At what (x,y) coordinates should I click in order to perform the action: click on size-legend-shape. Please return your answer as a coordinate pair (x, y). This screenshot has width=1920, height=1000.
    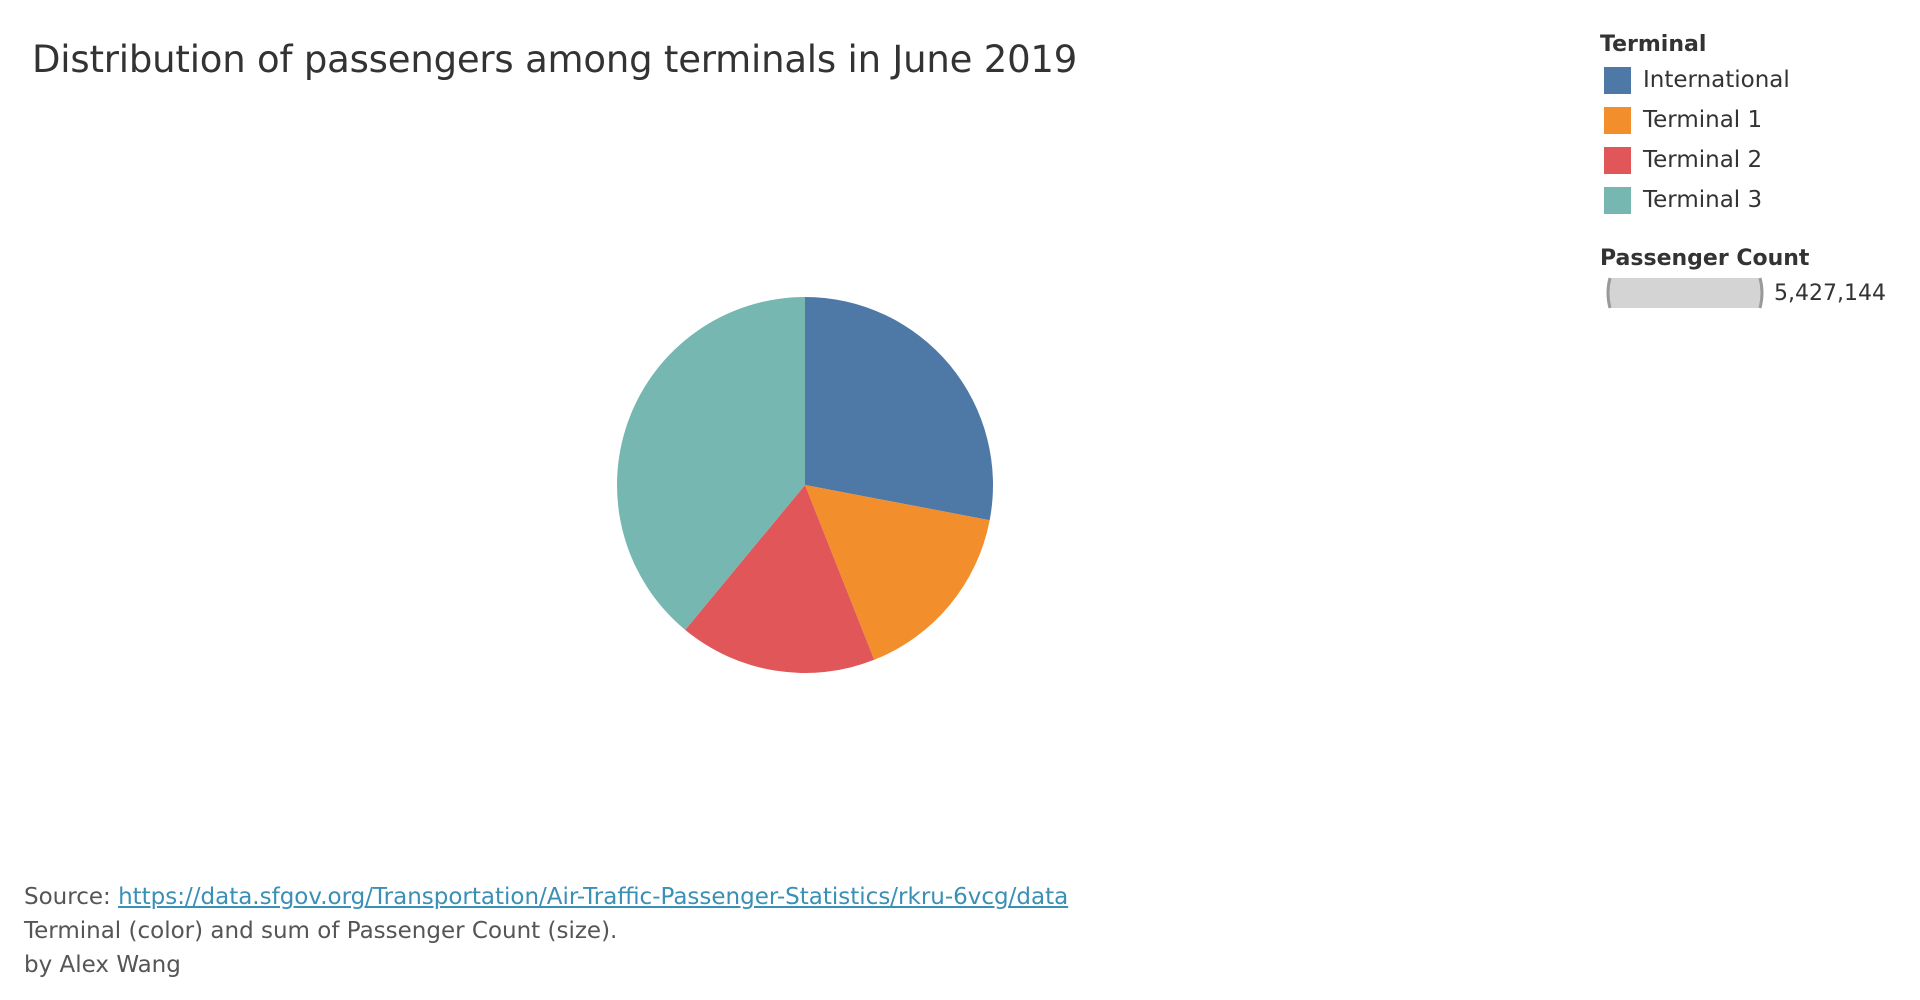
    Looking at the image, I should click on (1685, 293).